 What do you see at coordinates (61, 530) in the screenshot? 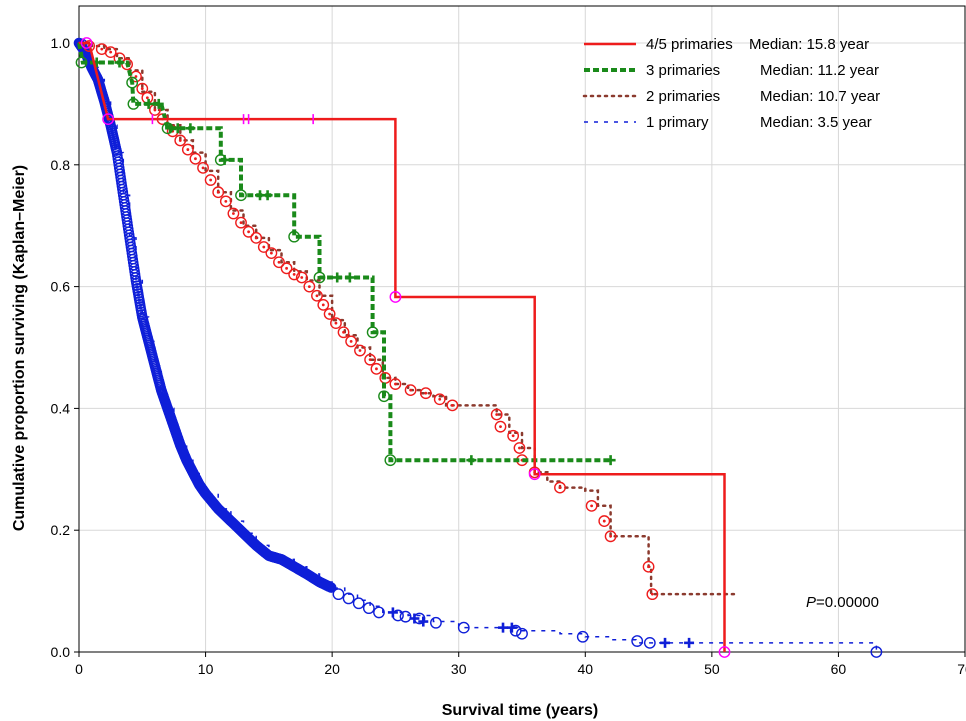
I see `y-tick-label: 0.2` at bounding box center [61, 530].